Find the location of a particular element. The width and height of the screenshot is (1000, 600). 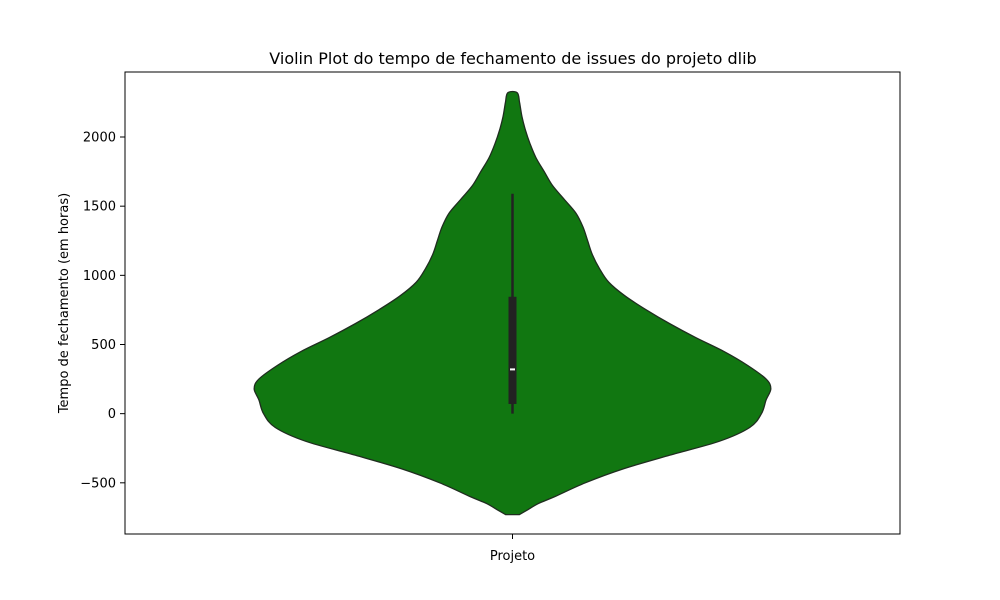

y-tick-label: 2000 is located at coordinates (99, 138).